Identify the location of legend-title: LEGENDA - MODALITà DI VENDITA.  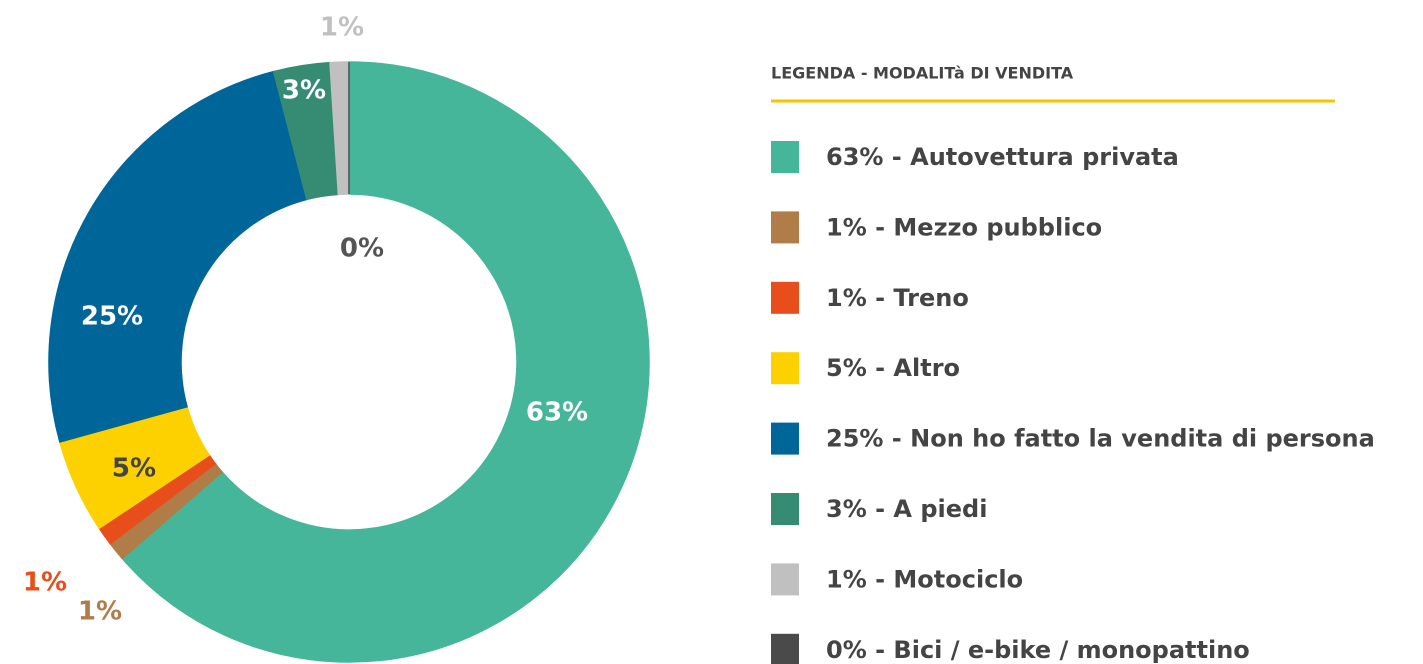
(922, 73).